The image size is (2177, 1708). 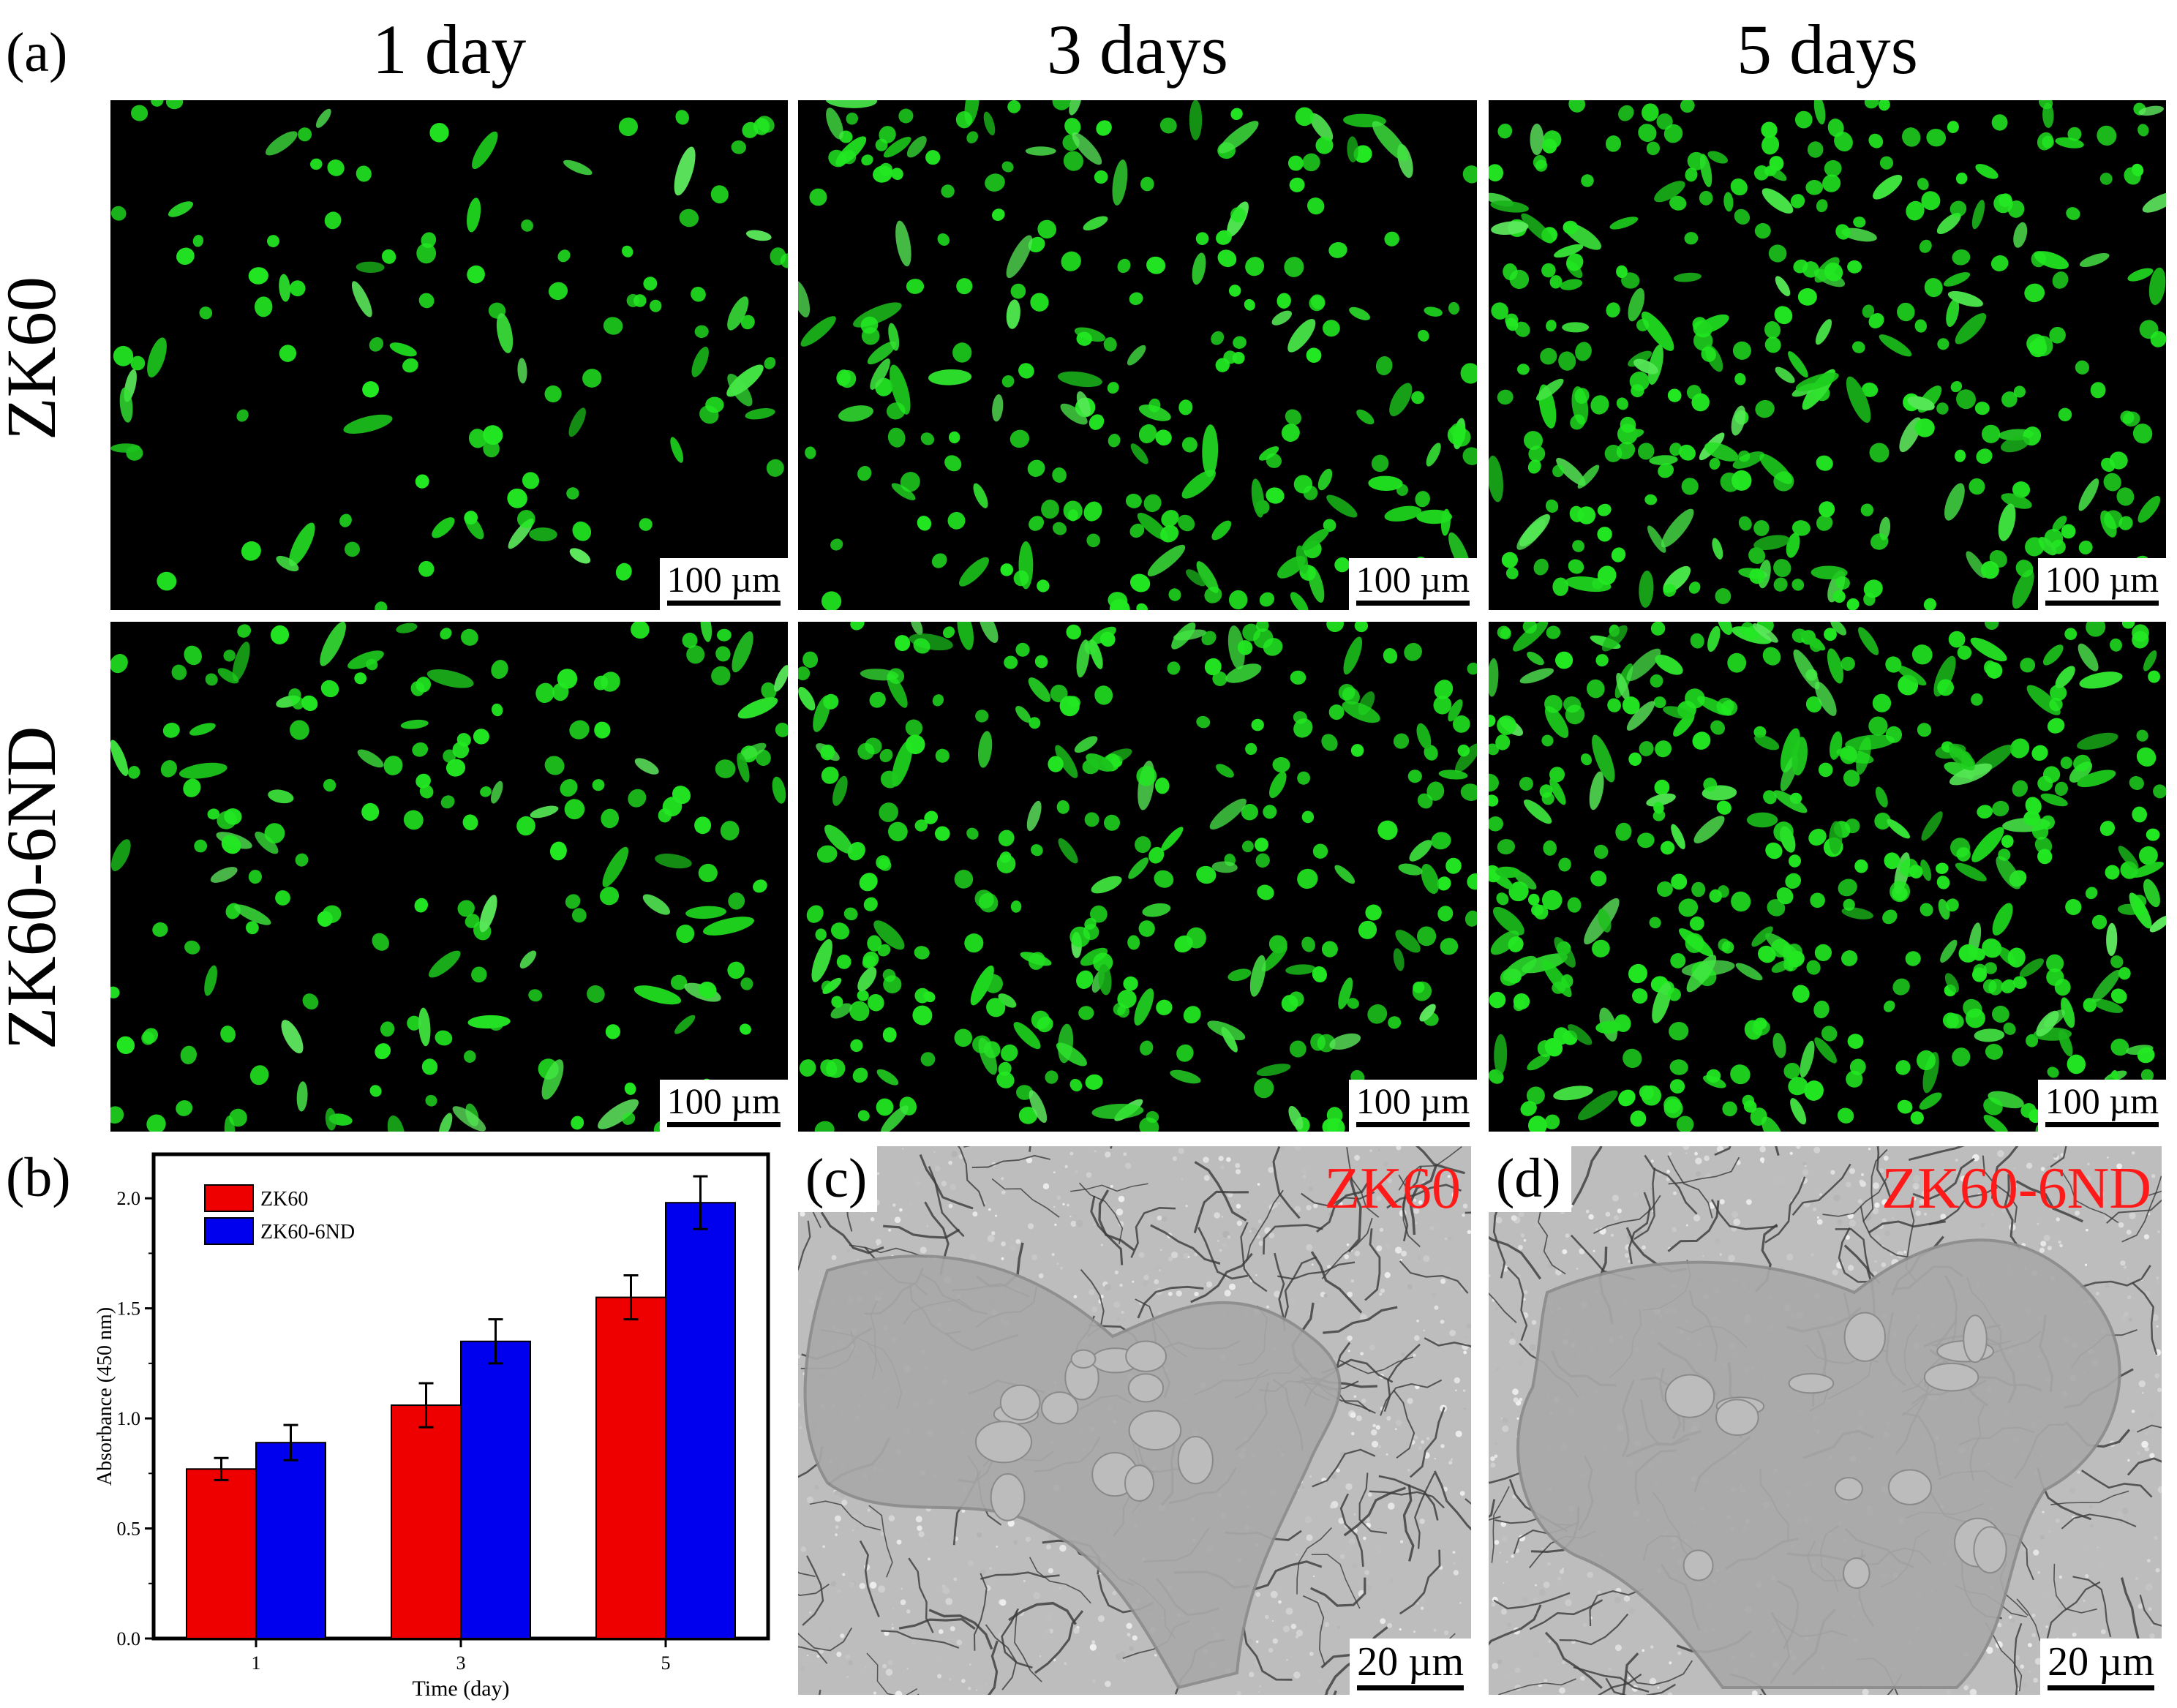 What do you see at coordinates (1138, 49) in the screenshot?
I see `column-title-3-days: 3 days` at bounding box center [1138, 49].